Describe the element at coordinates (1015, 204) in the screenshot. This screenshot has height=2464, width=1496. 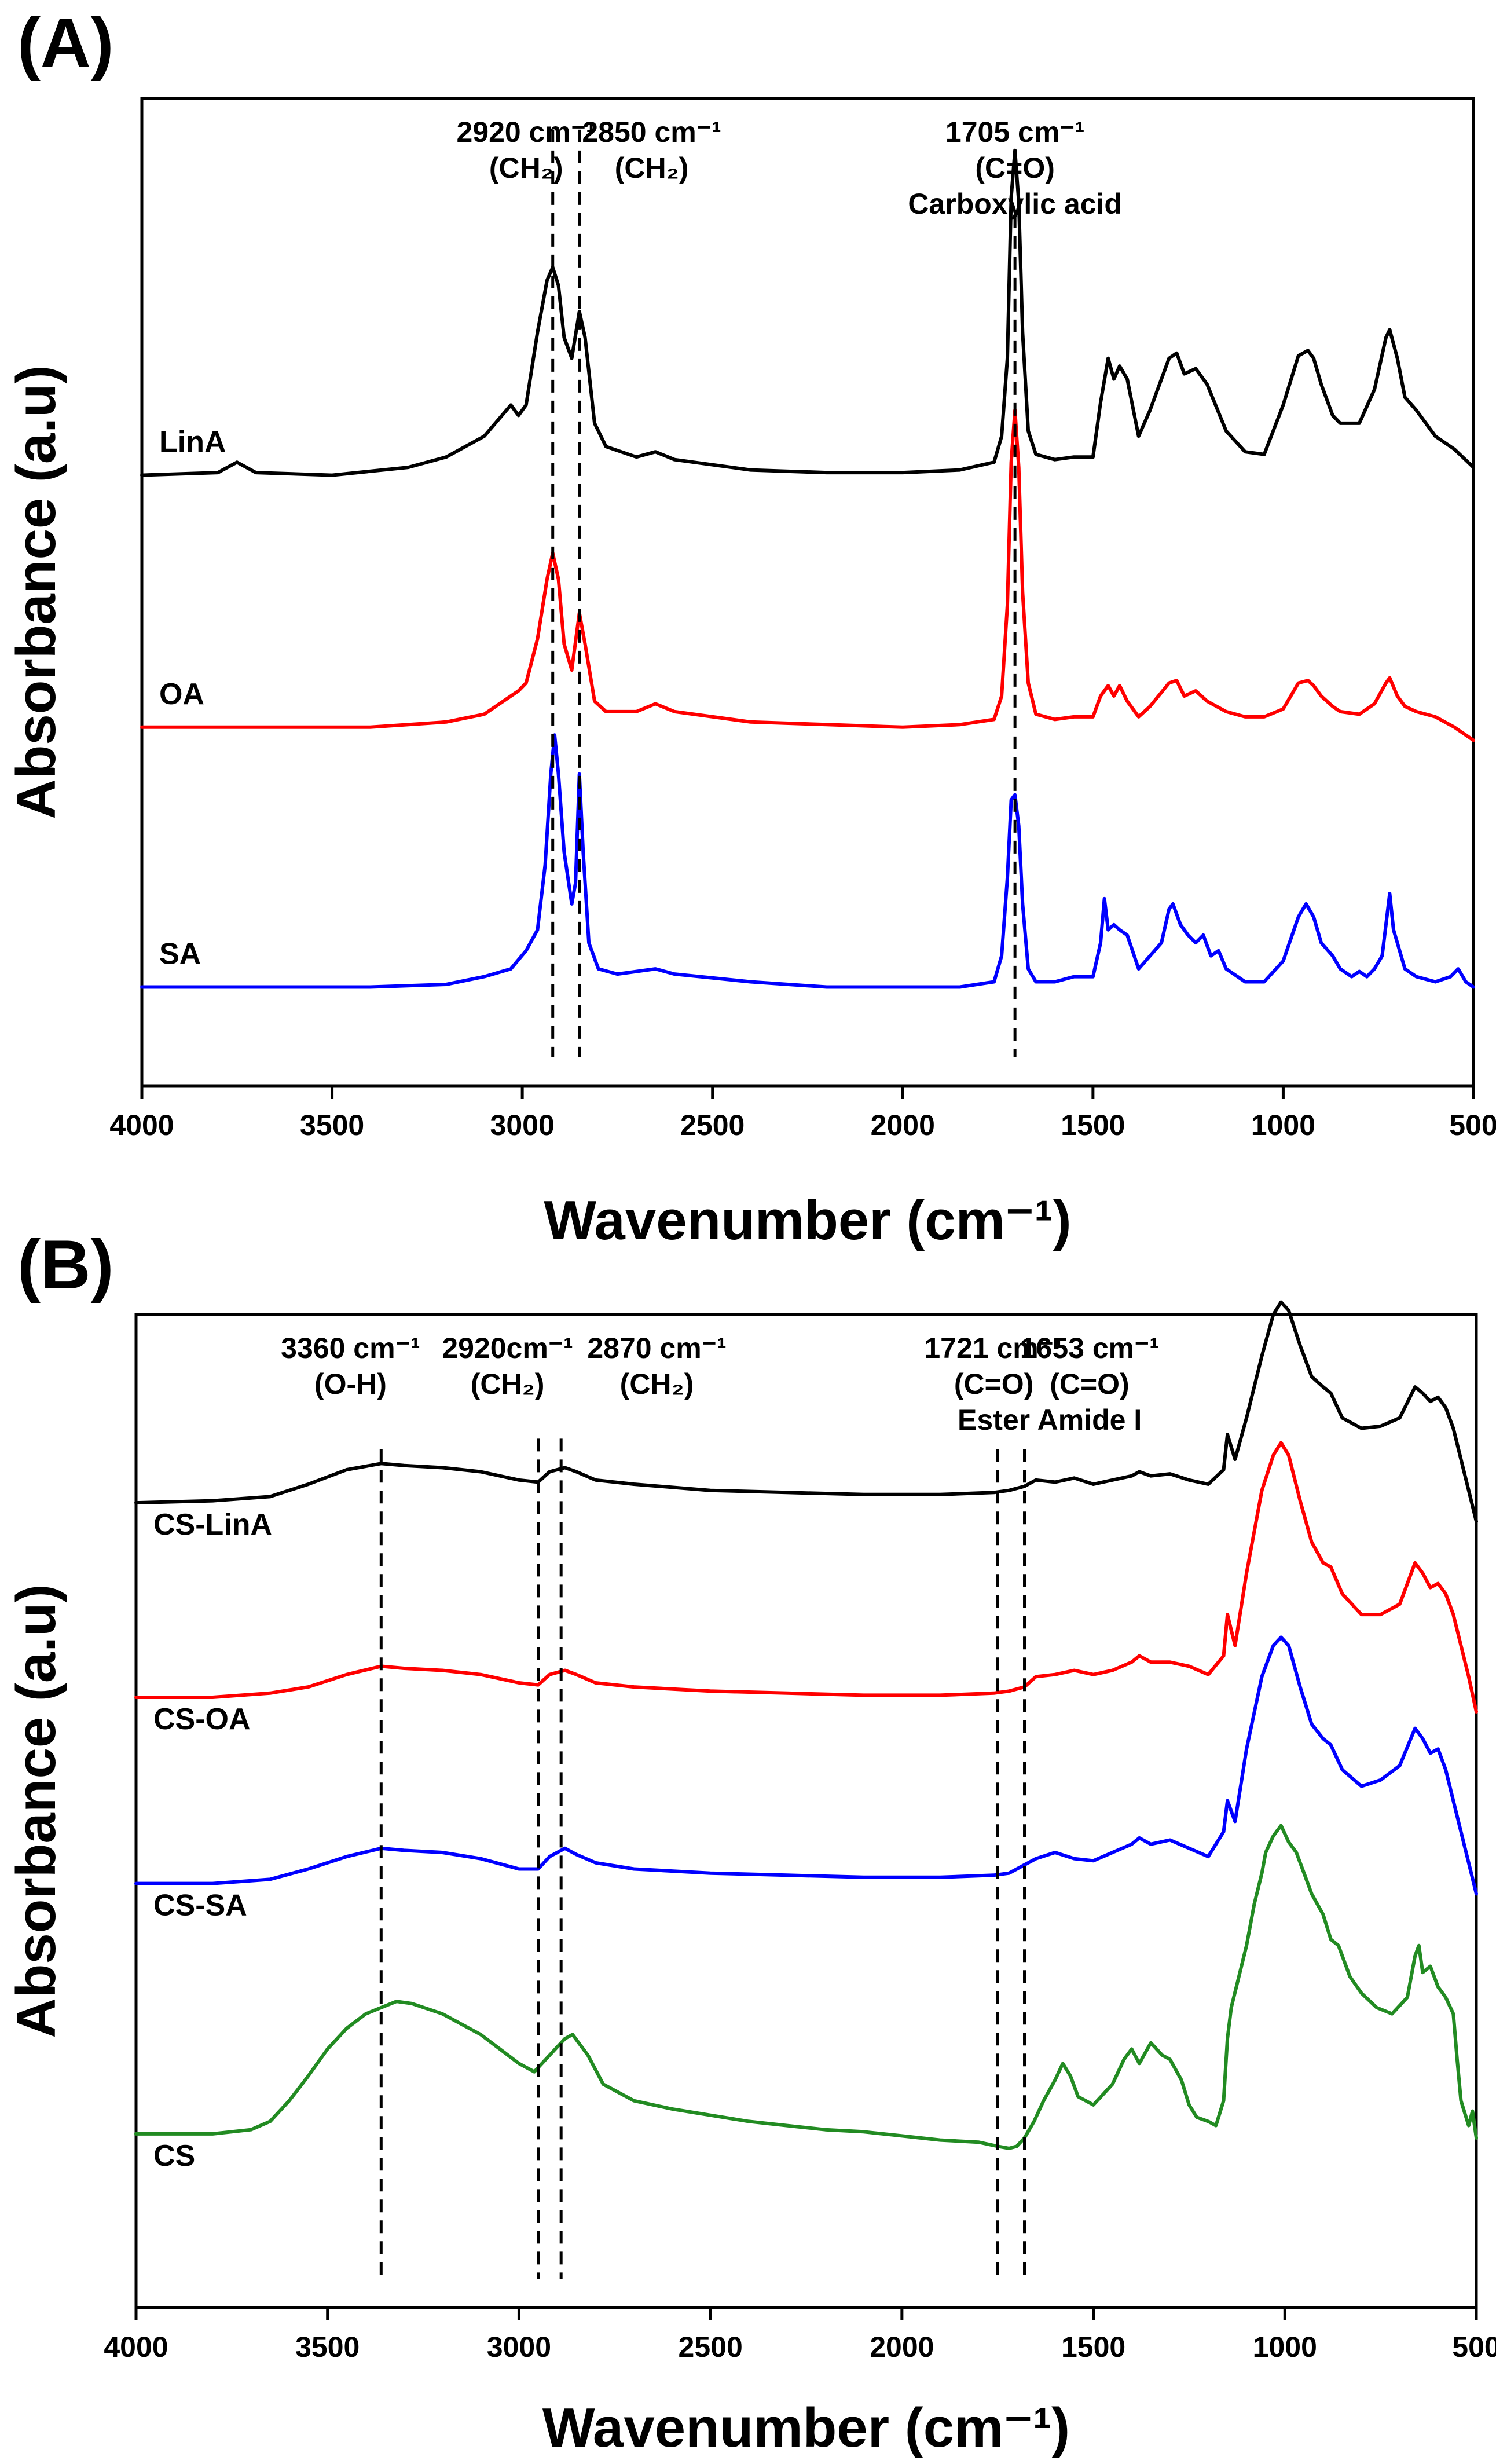
I see `annotation-line: Carboxylic acid` at that location.